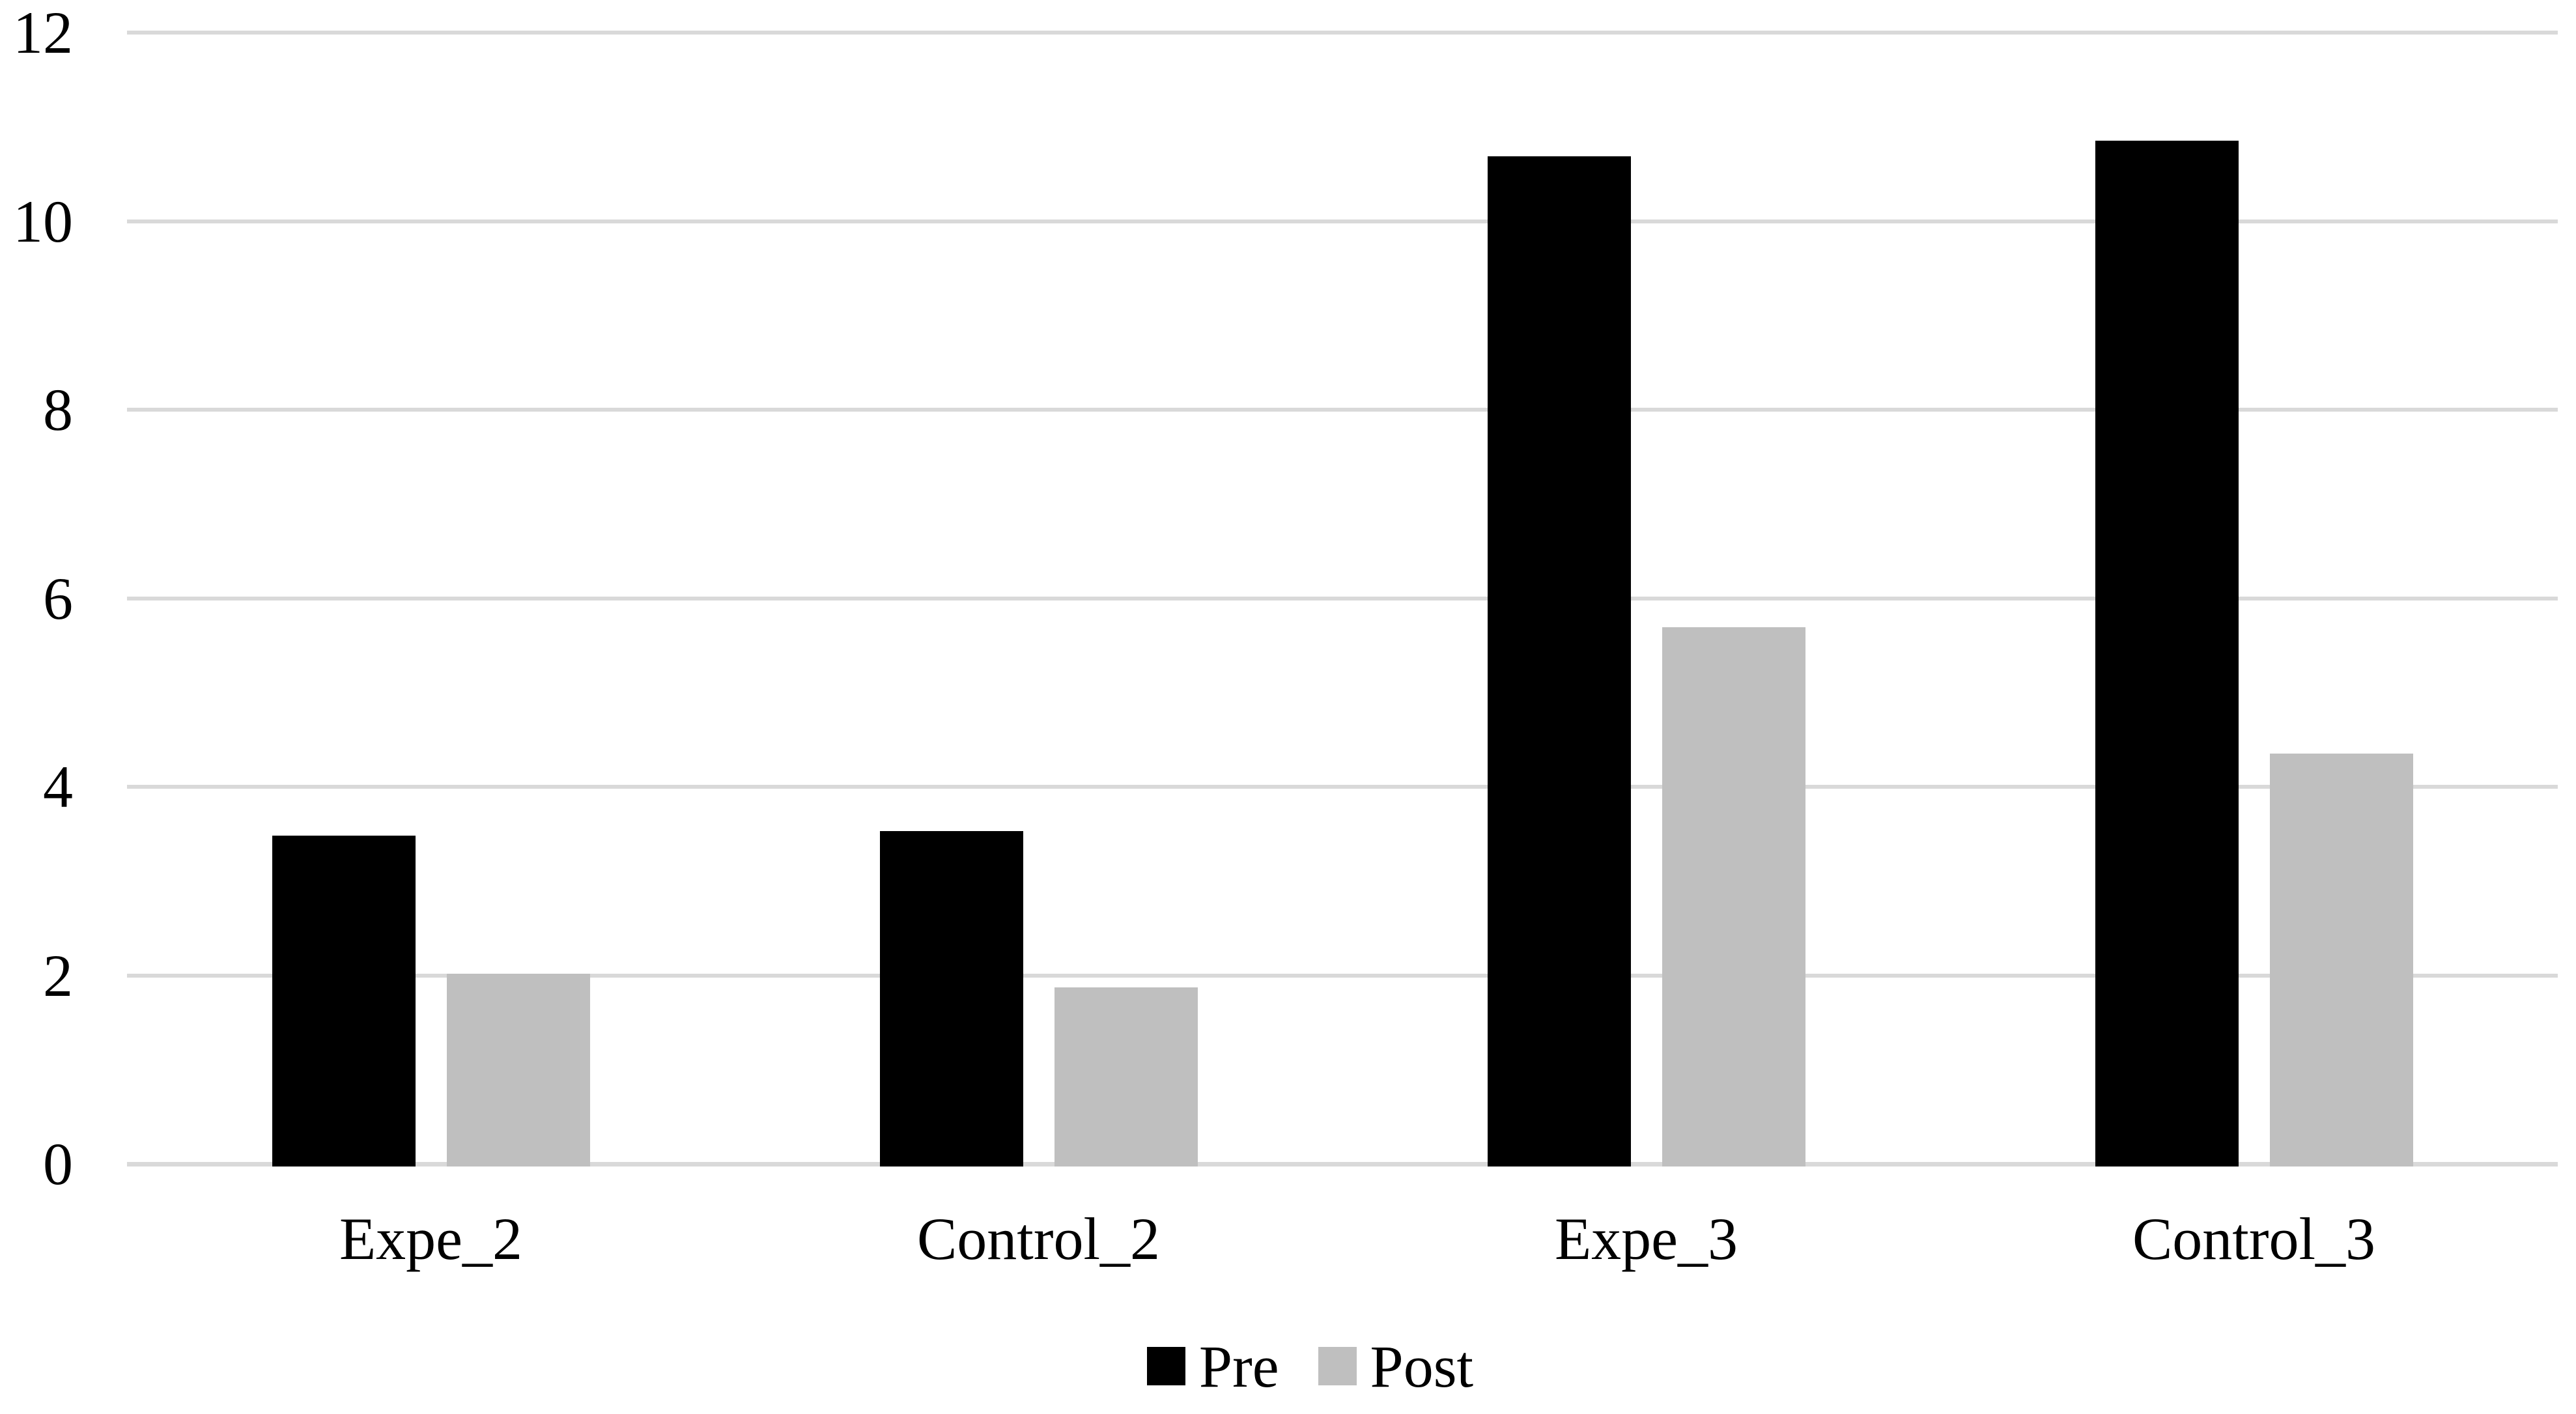 The height and width of the screenshot is (1414, 2576). What do you see at coordinates (1038, 1239) in the screenshot?
I see `x-category-label-control_2: Control_2` at bounding box center [1038, 1239].